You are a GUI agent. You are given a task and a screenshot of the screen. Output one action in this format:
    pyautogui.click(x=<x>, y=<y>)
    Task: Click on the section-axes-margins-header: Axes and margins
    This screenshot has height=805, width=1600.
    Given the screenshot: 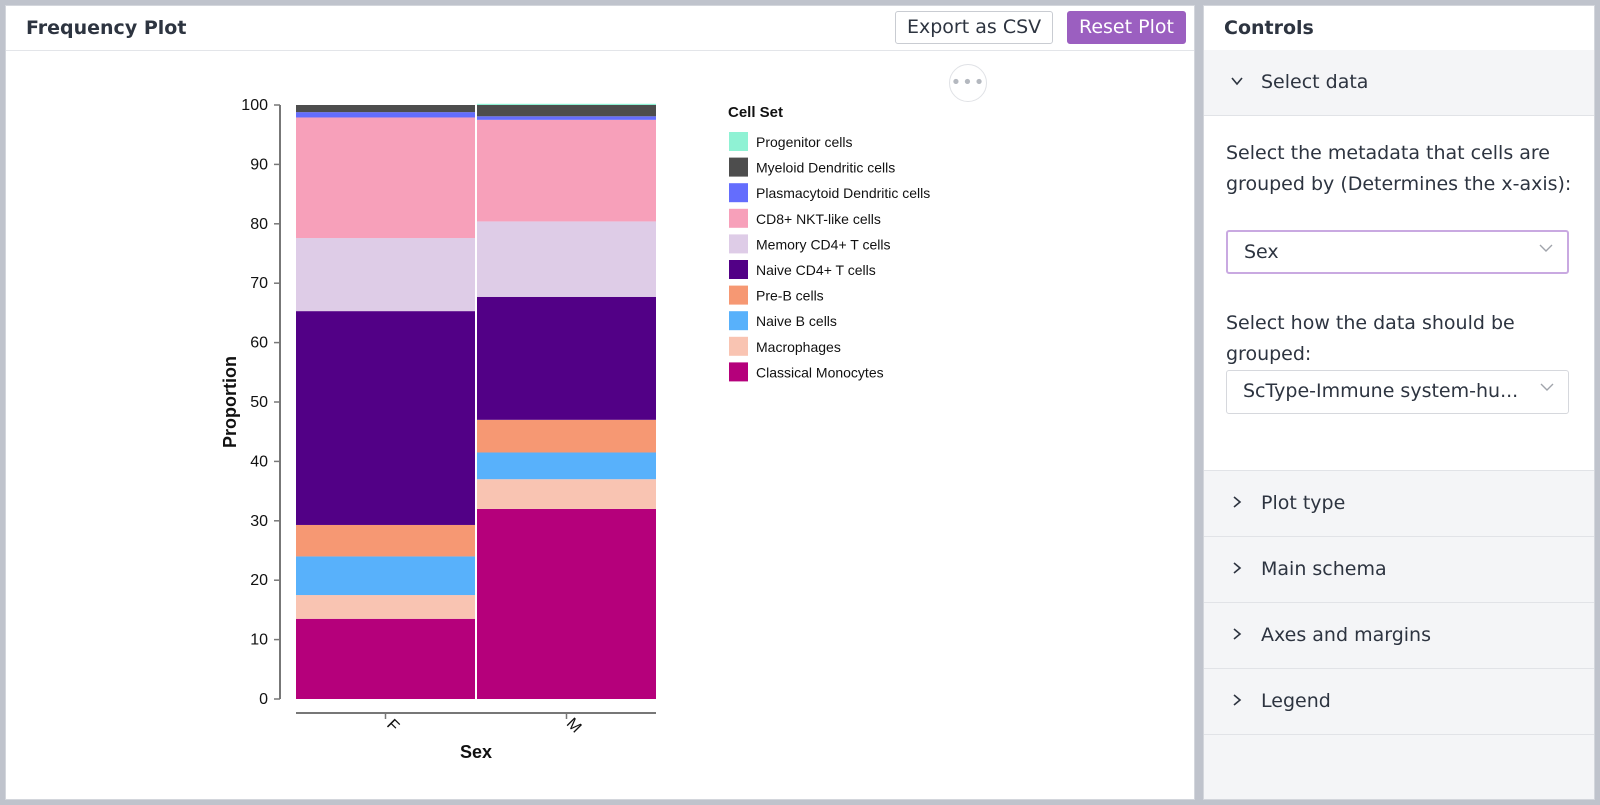 What is the action you would take?
    pyautogui.click(x=1399, y=635)
    